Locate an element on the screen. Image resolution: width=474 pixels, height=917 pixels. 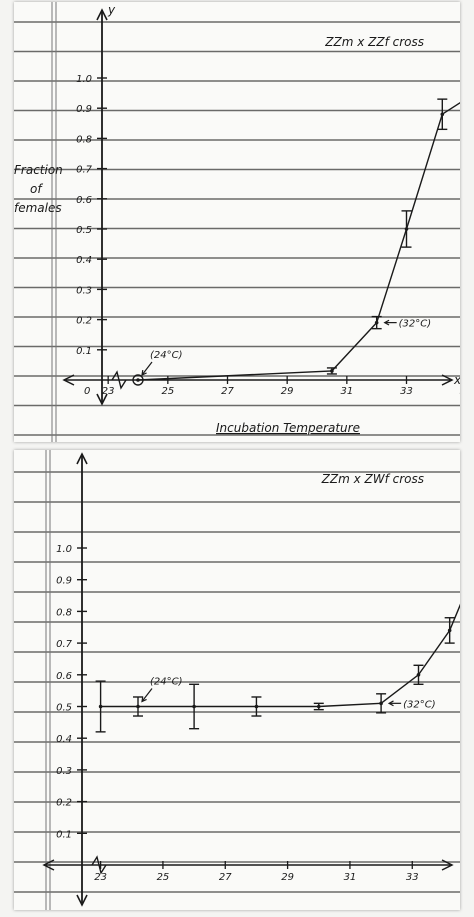
chart-title: ZZm x ZWf cross is located at coordinates (372, 479).